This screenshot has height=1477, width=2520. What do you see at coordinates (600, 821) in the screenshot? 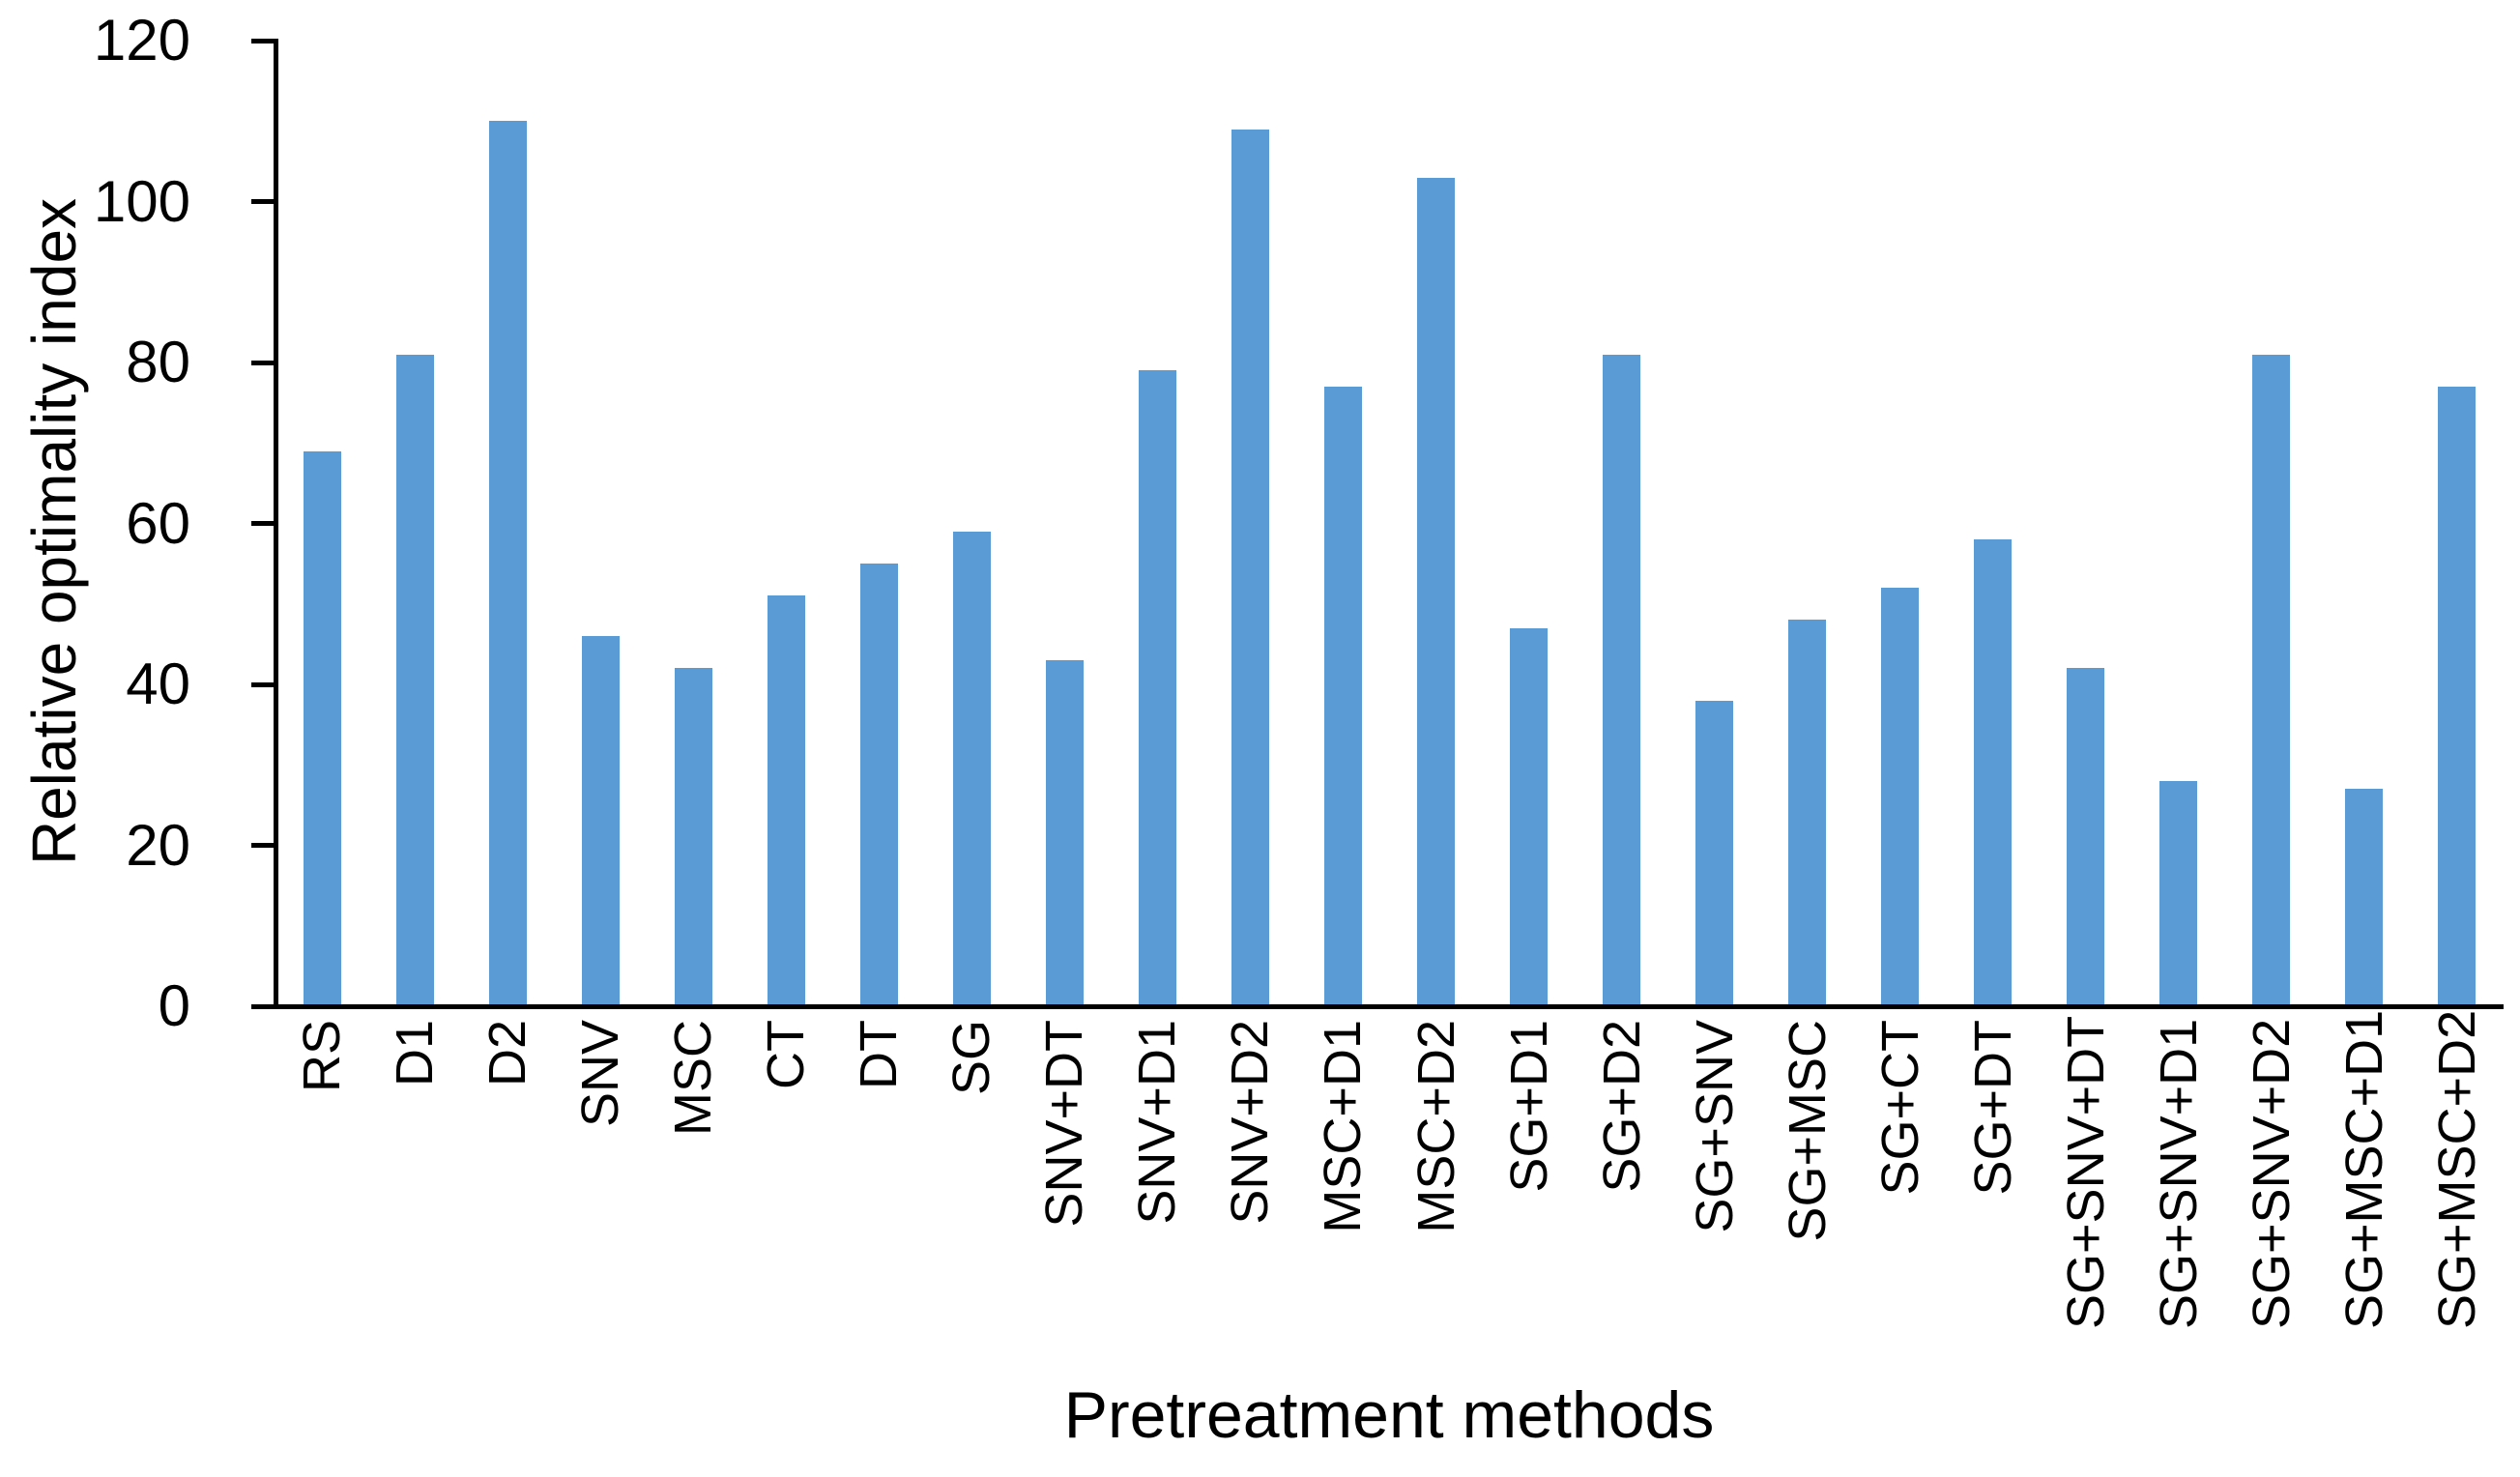
I see `bar-SNV` at bounding box center [600, 821].